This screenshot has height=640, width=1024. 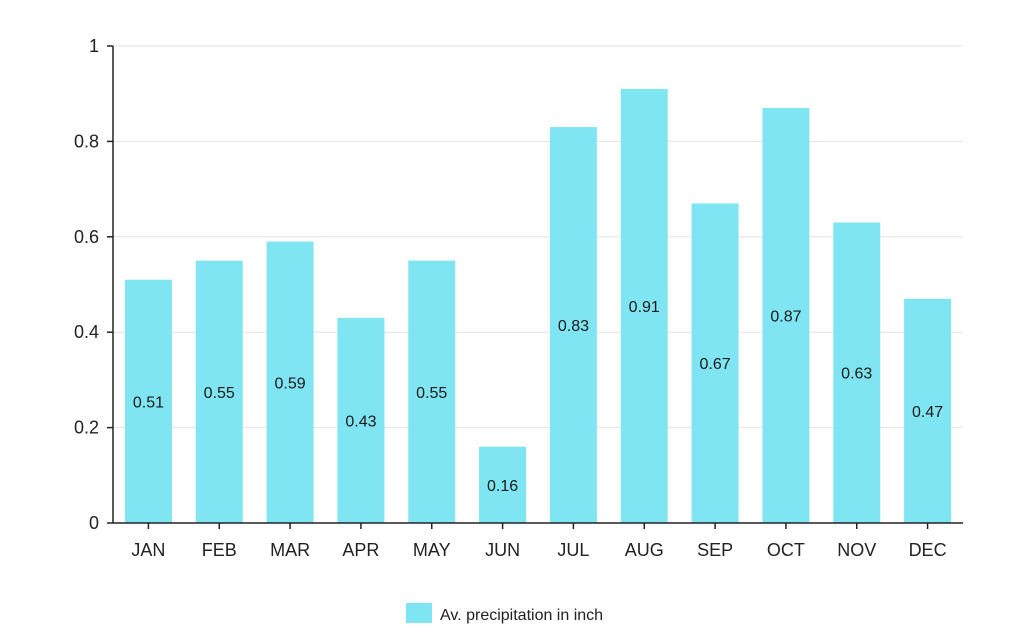 What do you see at coordinates (93, 284) in the screenshot?
I see `y-tick-labels: 0 0.2 0.4 0.6 0.8 1` at bounding box center [93, 284].